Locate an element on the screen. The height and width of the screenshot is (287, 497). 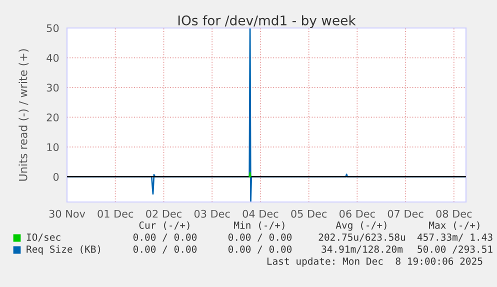
x-tick-label: 07 Dec is located at coordinates (406, 214).